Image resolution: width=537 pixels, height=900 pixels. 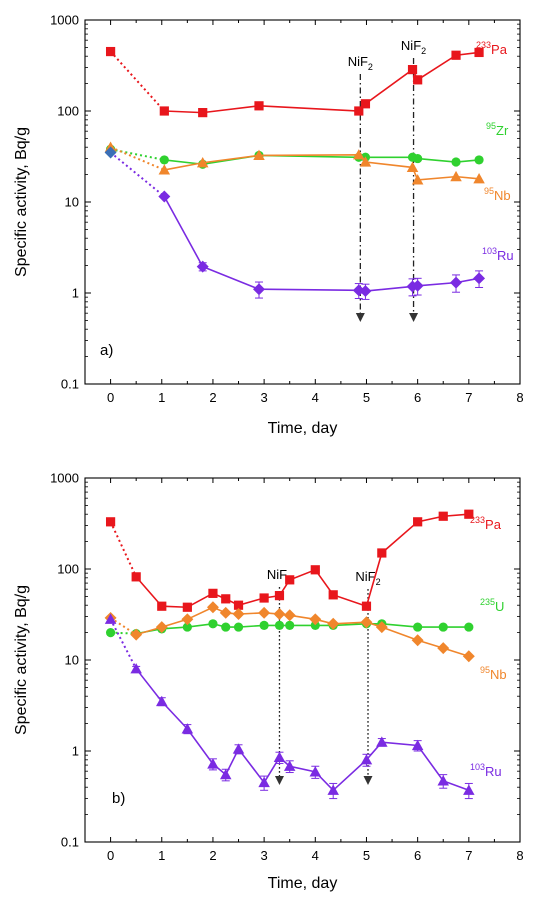 What do you see at coordinates (307, 145) in the screenshot?
I see `series-zr: 95Zr` at bounding box center [307, 145].